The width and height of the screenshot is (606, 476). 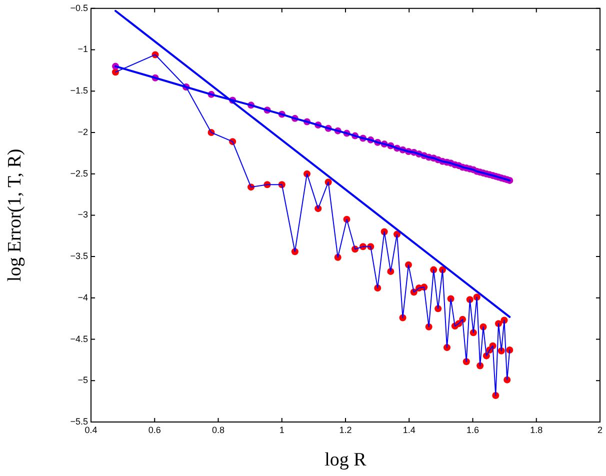 What do you see at coordinates (473, 429) in the screenshot?
I see `x-tick-label: 1.6` at bounding box center [473, 429].